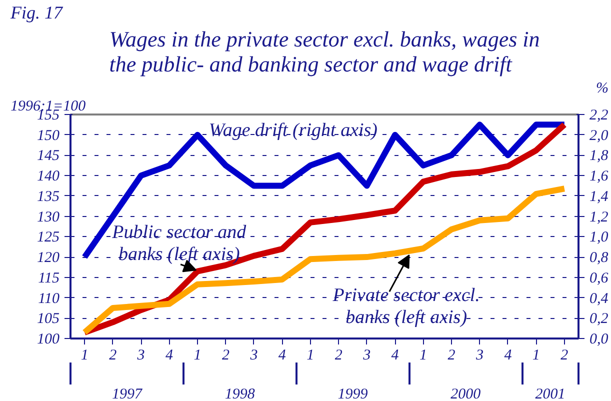  I want to click on chart-title: Wages in the private sector excl. banks, wages in the public- and banking sector and wage drift, so click(324, 51).